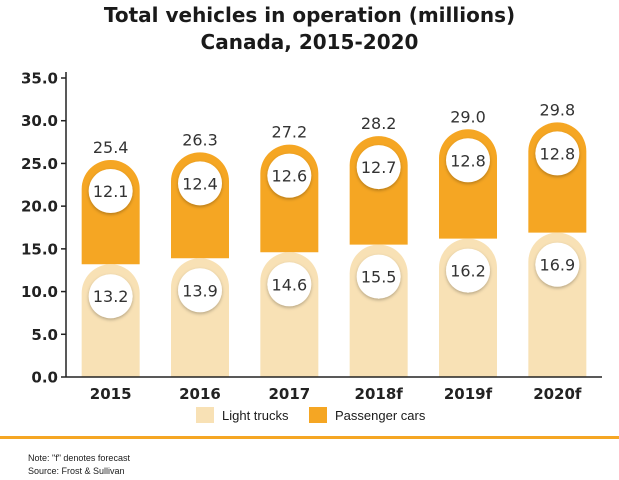 The width and height of the screenshot is (619, 480). What do you see at coordinates (39, 207) in the screenshot?
I see `y-tick-label: 20.0` at bounding box center [39, 207].